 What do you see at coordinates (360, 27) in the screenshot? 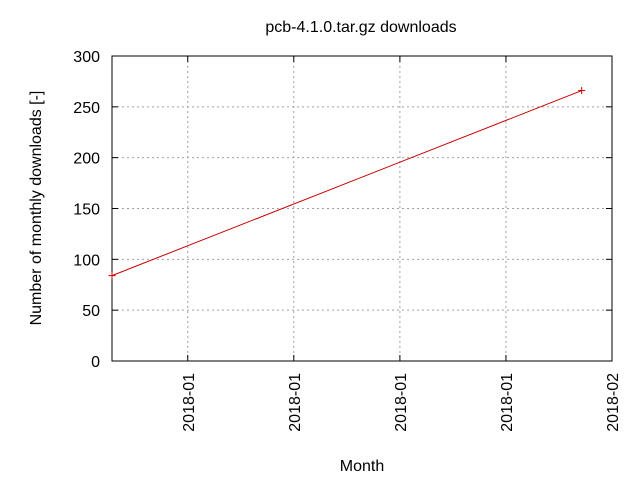
I see `chart-title: pcb-4.1.0.tar.gz downloads` at bounding box center [360, 27].